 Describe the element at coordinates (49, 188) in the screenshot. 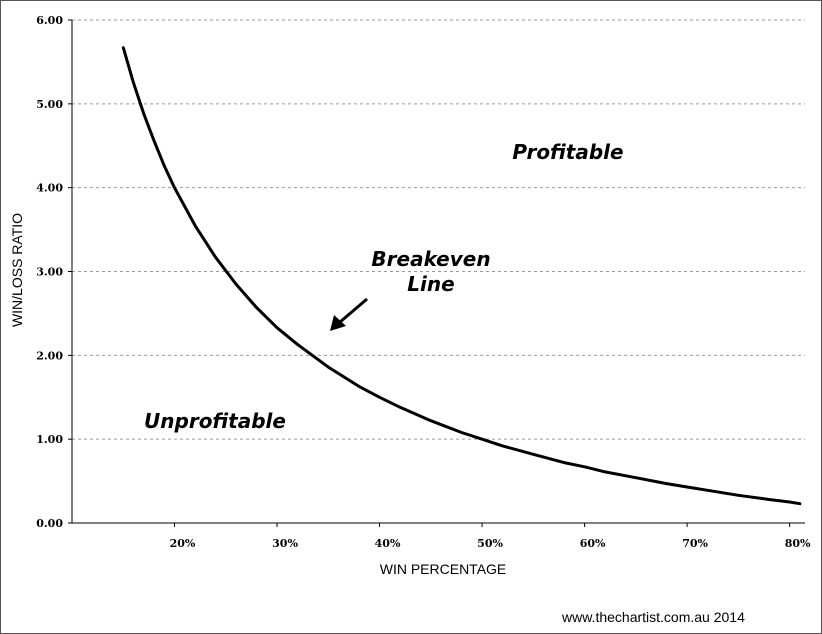

I see `y-tick-label-4: 4.00` at that location.